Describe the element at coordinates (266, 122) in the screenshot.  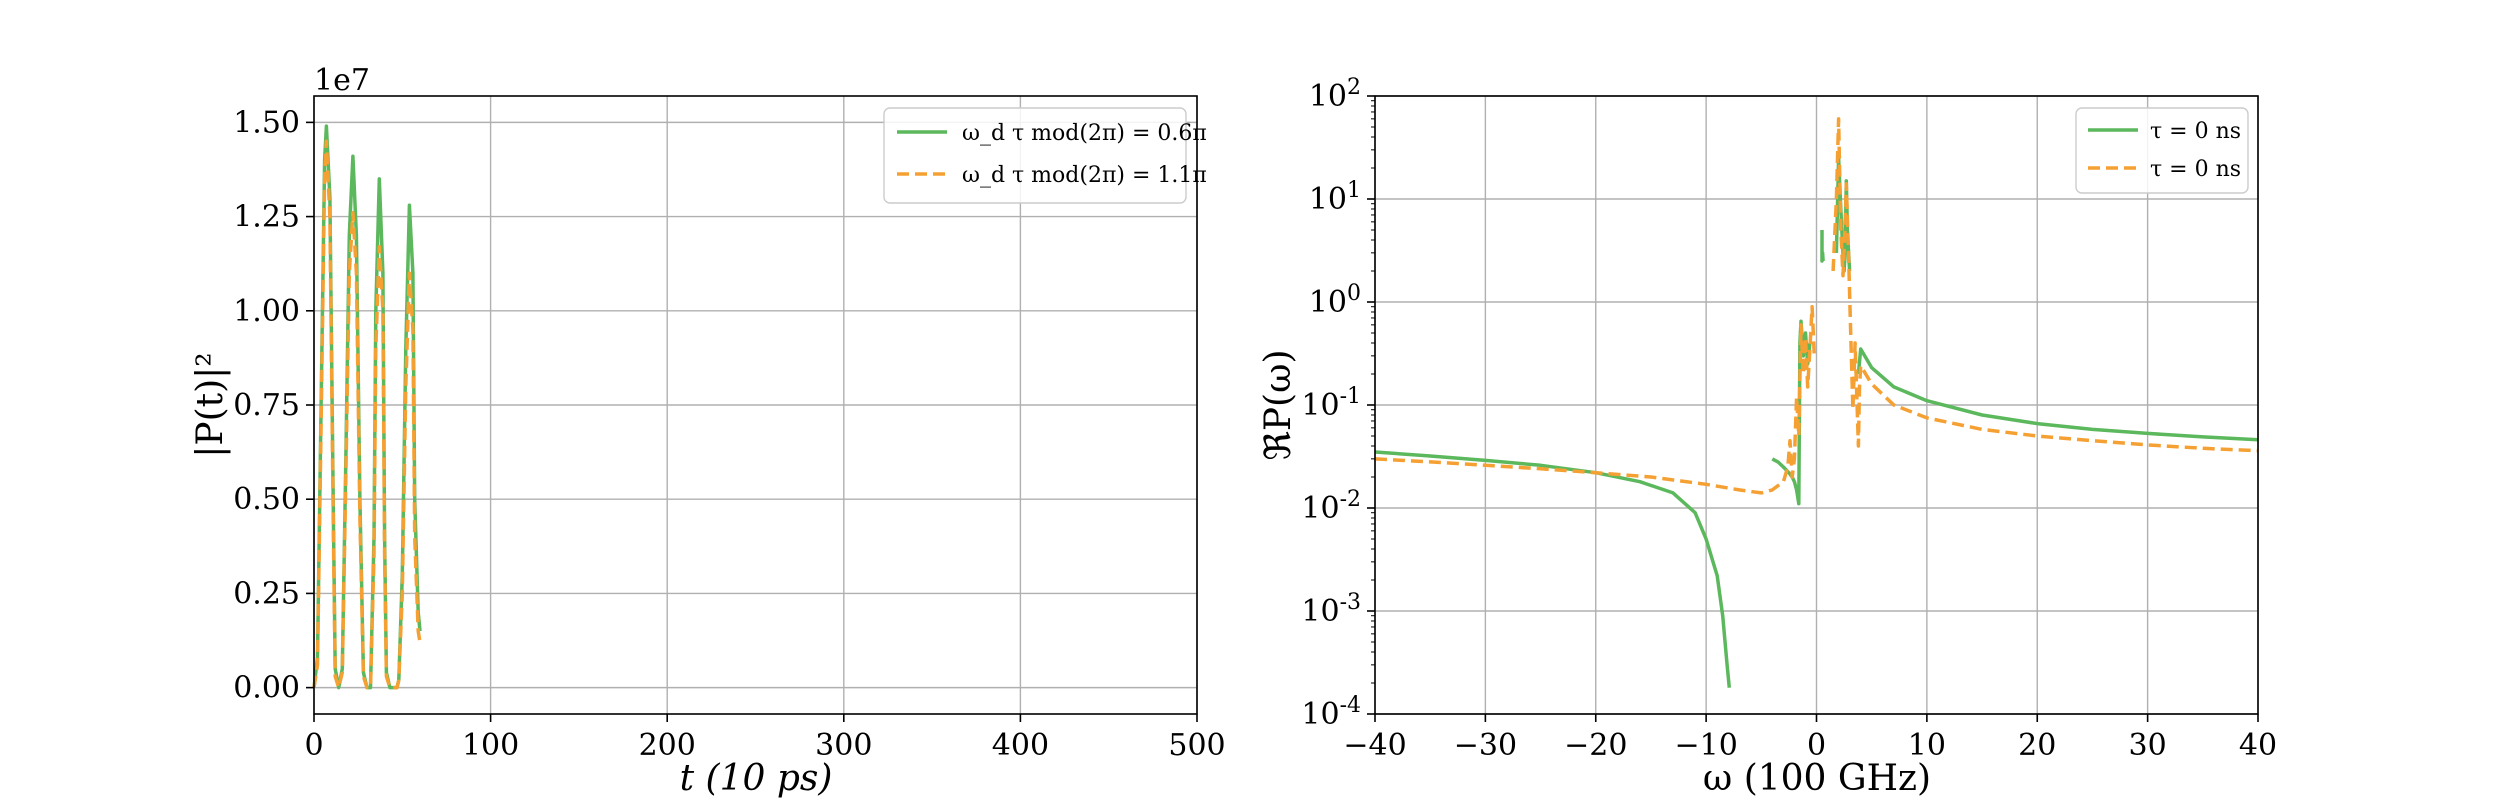
I see `left-y-tick-label: 1.50` at that location.